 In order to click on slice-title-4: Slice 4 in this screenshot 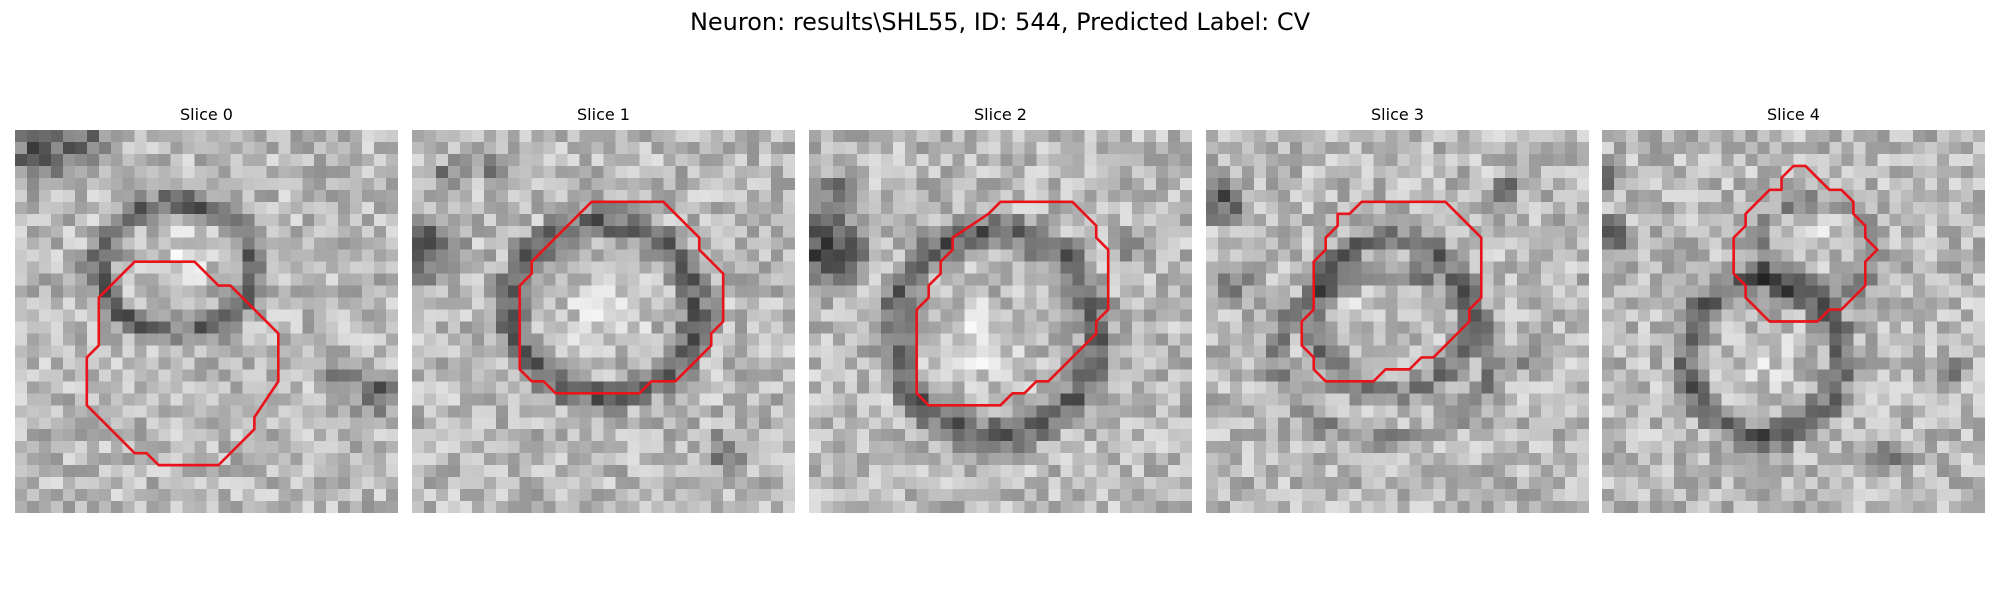, I will do `click(1793, 114)`.